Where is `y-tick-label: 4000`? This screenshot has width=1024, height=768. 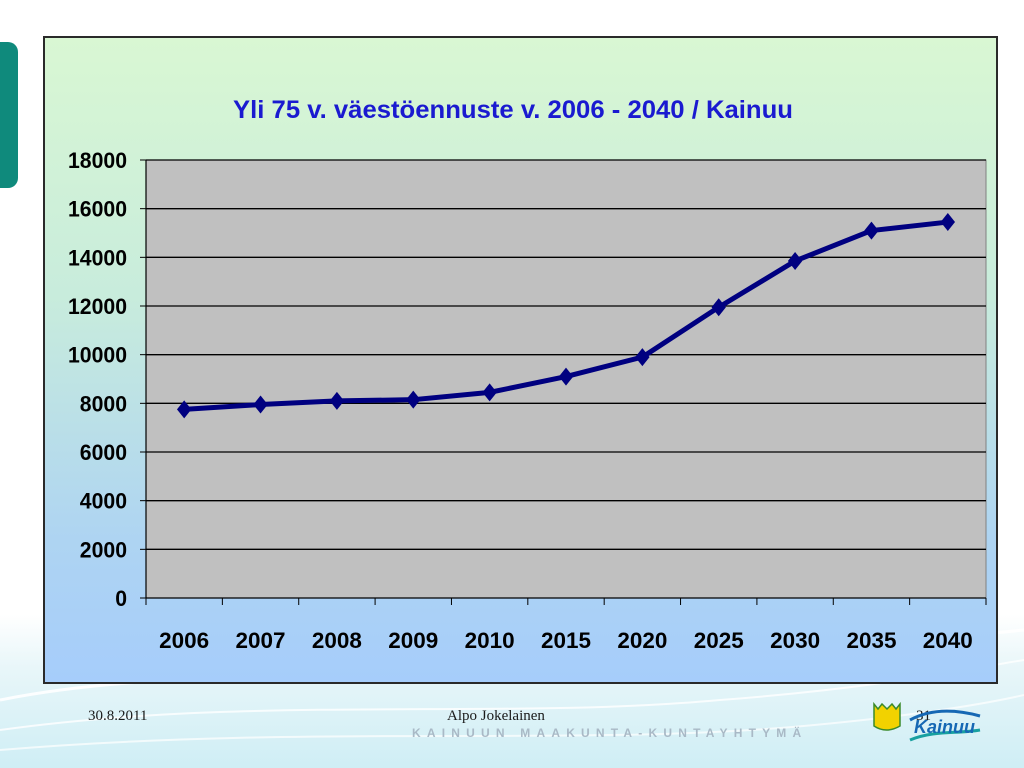
y-tick-label: 4000 is located at coordinates (103, 501).